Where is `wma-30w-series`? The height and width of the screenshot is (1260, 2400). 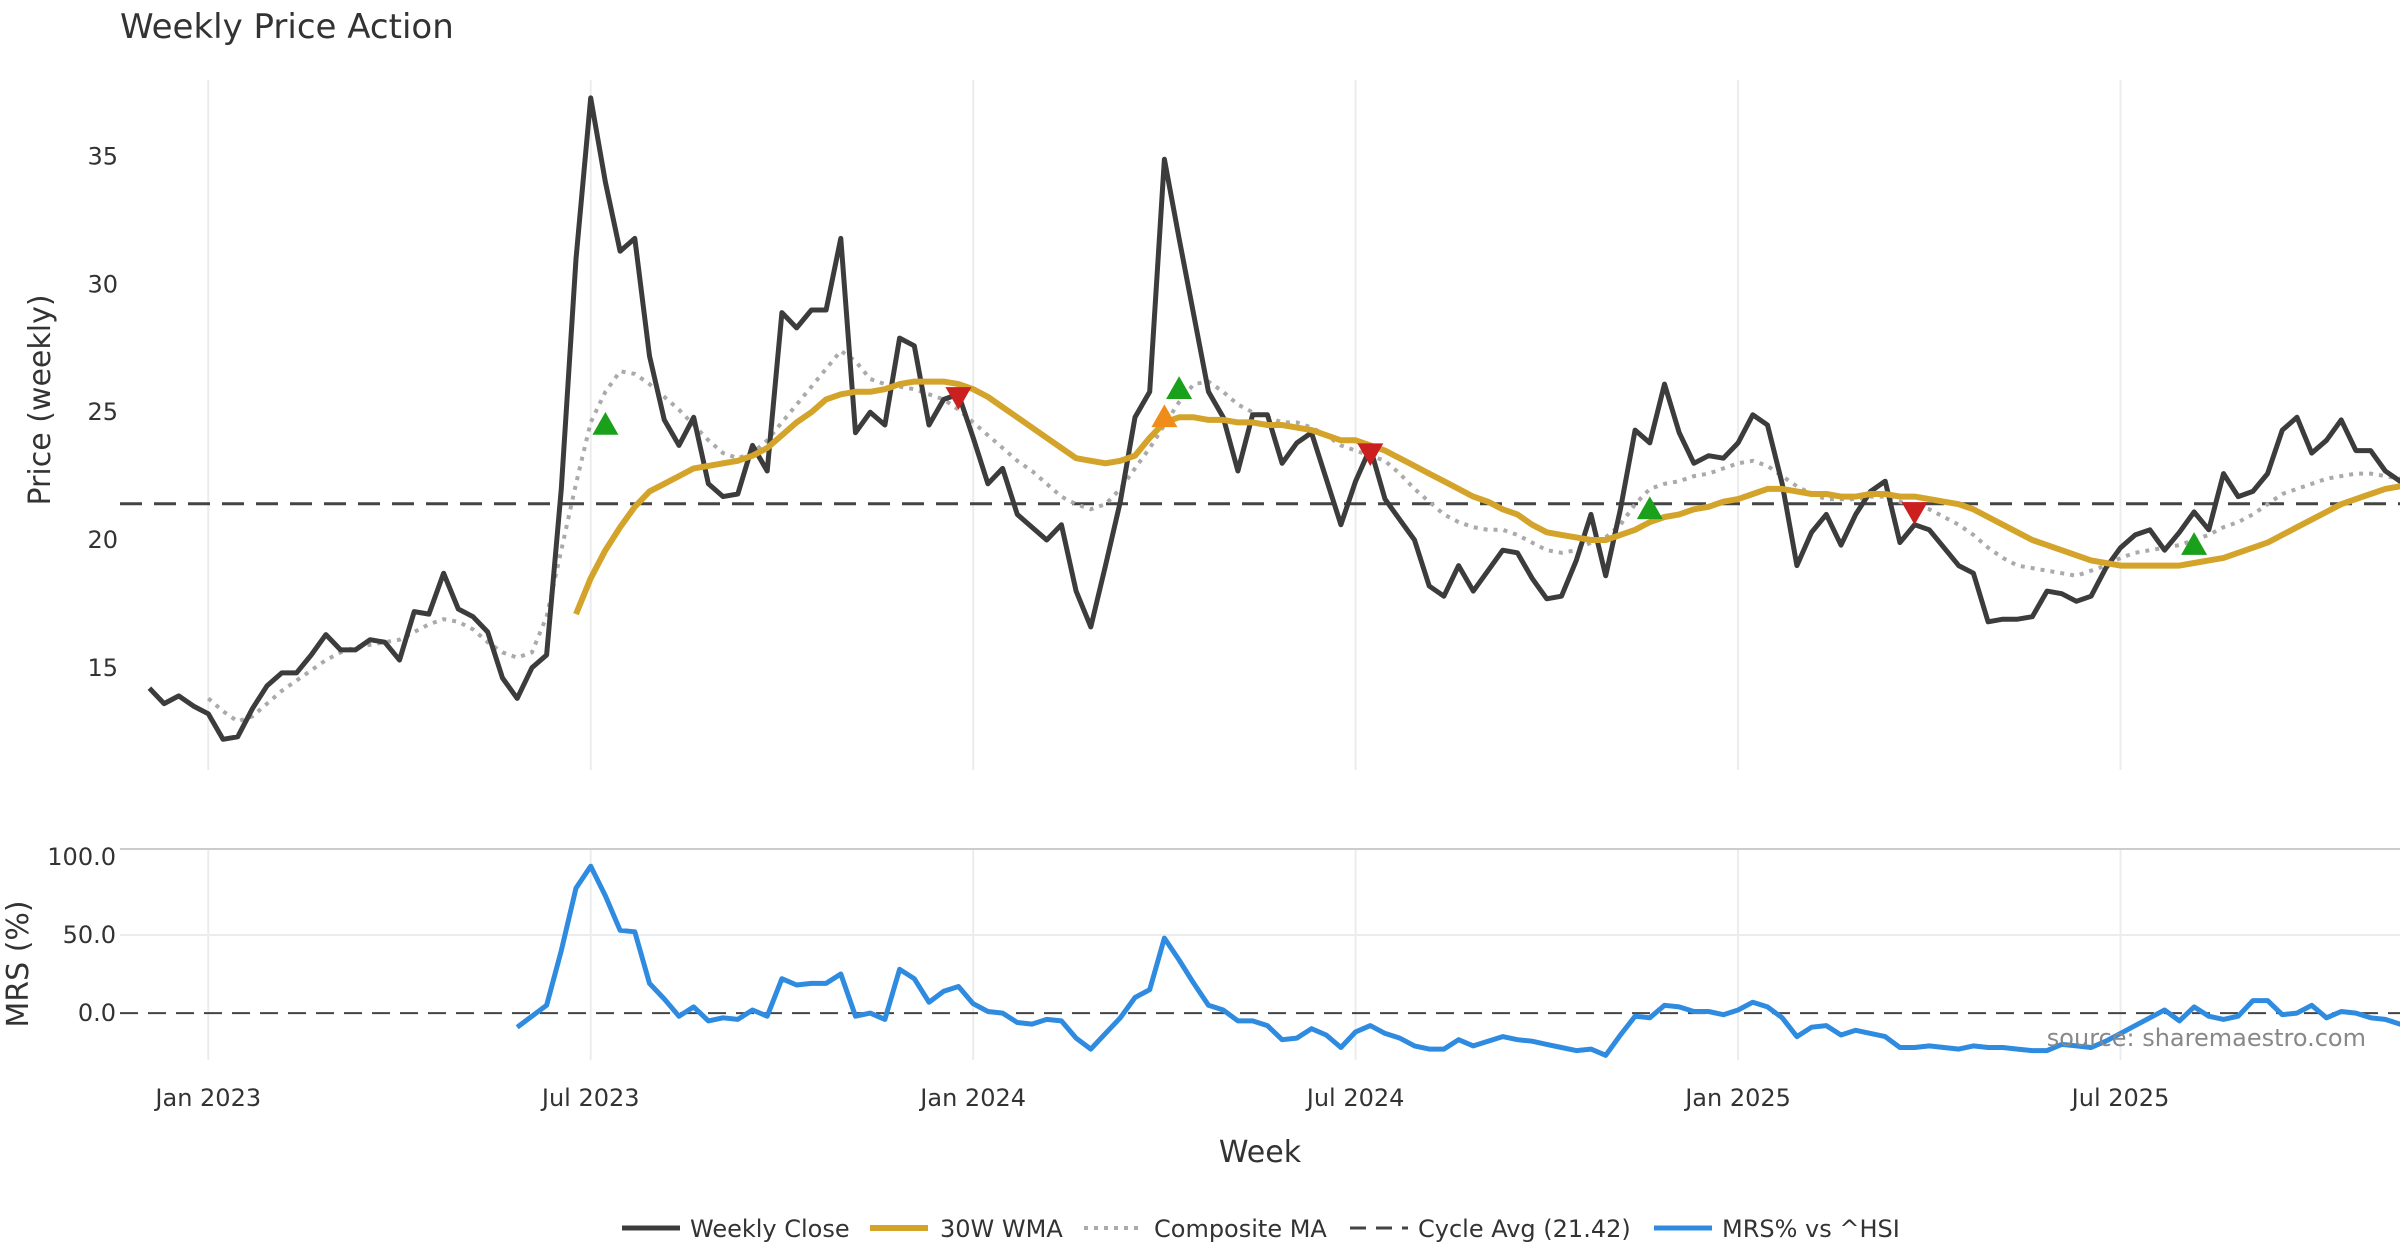
wma-30w-series is located at coordinates (1486, 497).